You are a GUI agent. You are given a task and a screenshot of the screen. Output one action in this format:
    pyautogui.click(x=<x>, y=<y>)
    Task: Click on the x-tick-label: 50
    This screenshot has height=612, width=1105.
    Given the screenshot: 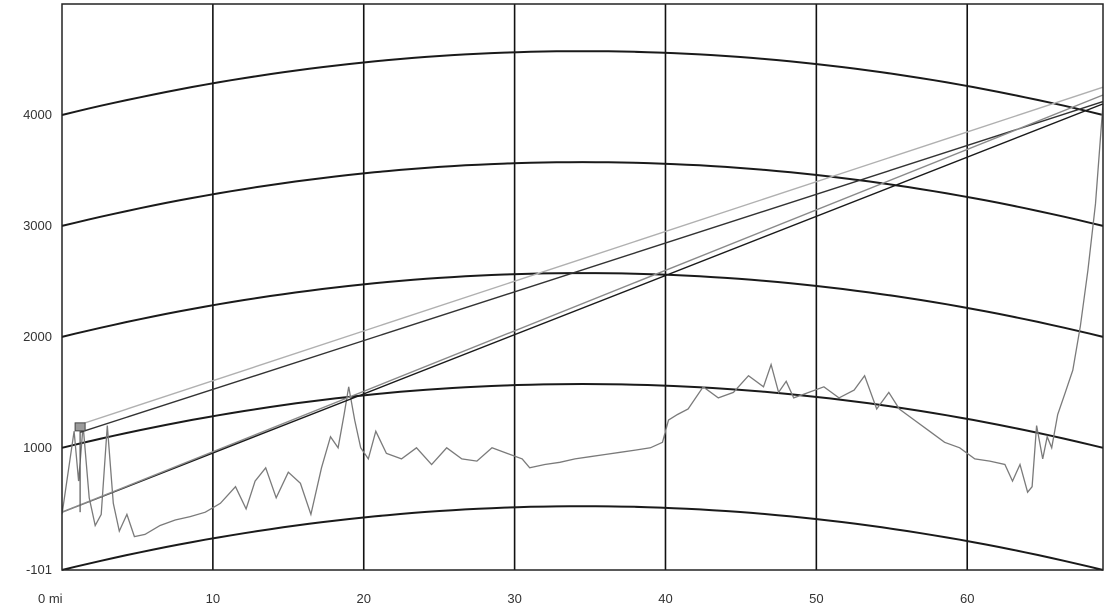 What is the action you would take?
    pyautogui.click(x=816, y=598)
    